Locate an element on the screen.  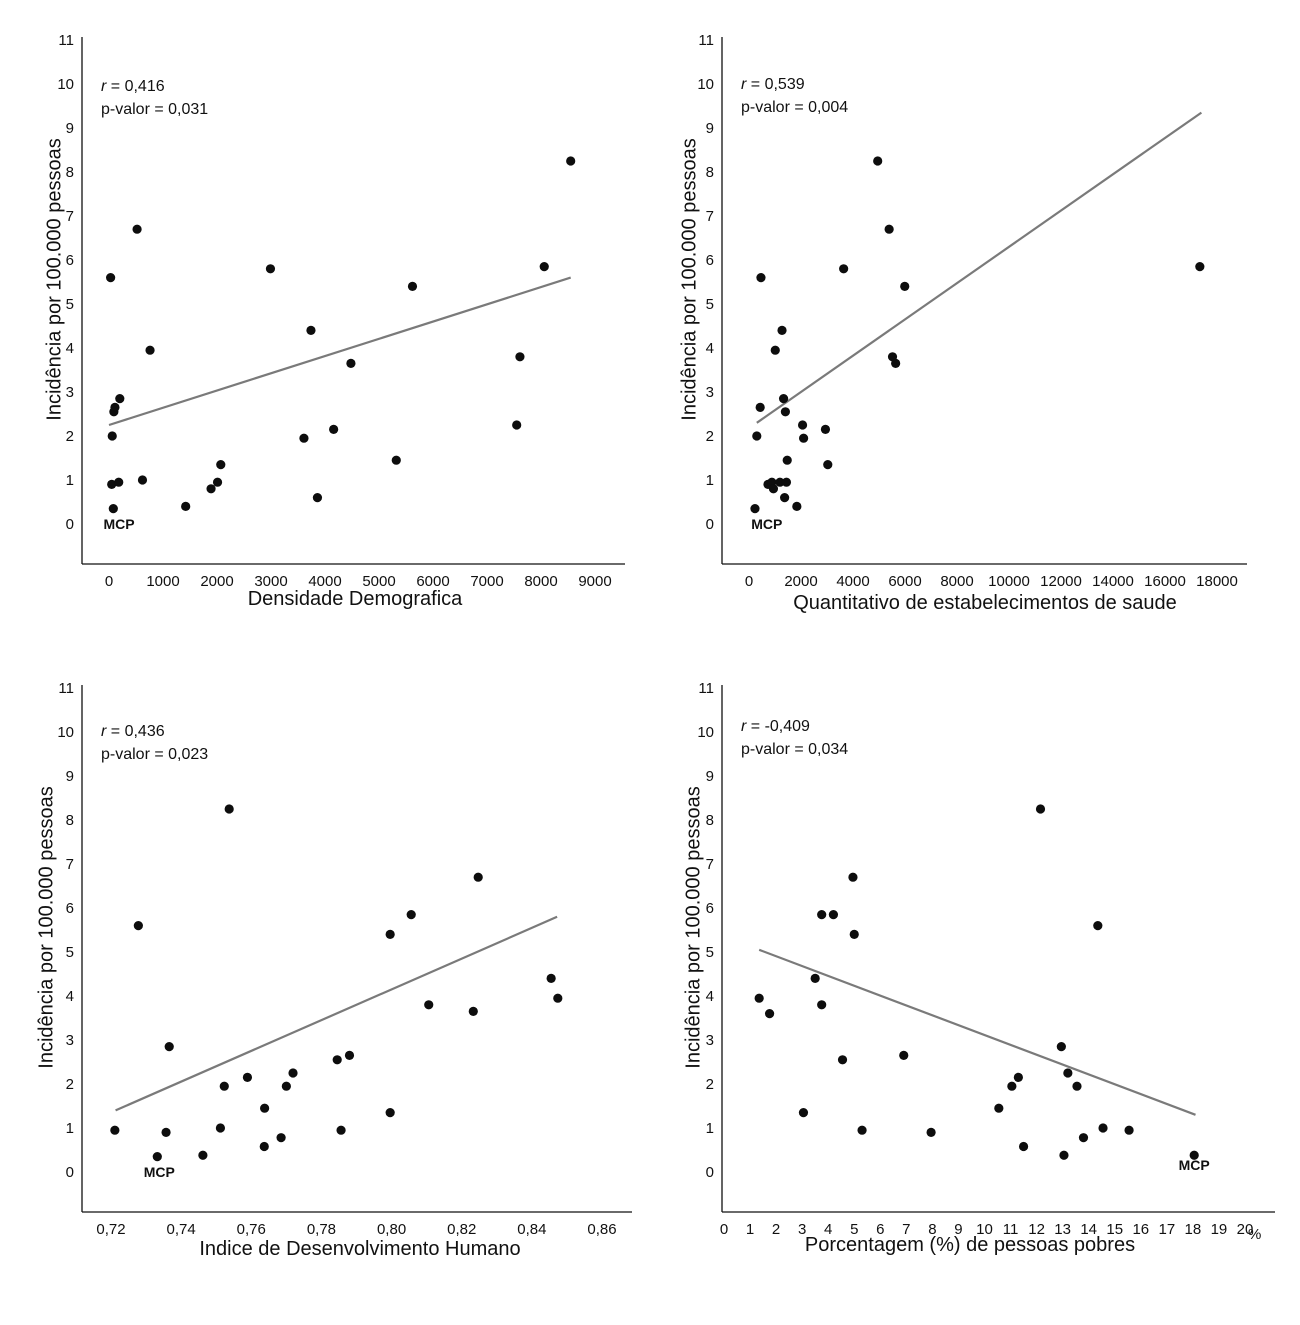
x-tick-label: 12000 is located at coordinates (1061, 581).